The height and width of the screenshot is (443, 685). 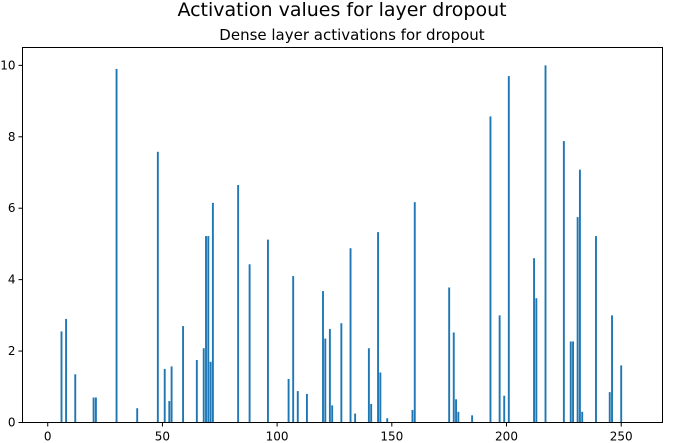 What do you see at coordinates (341, 10) in the screenshot?
I see `chart-title: Activation values for layer dropout` at bounding box center [341, 10].